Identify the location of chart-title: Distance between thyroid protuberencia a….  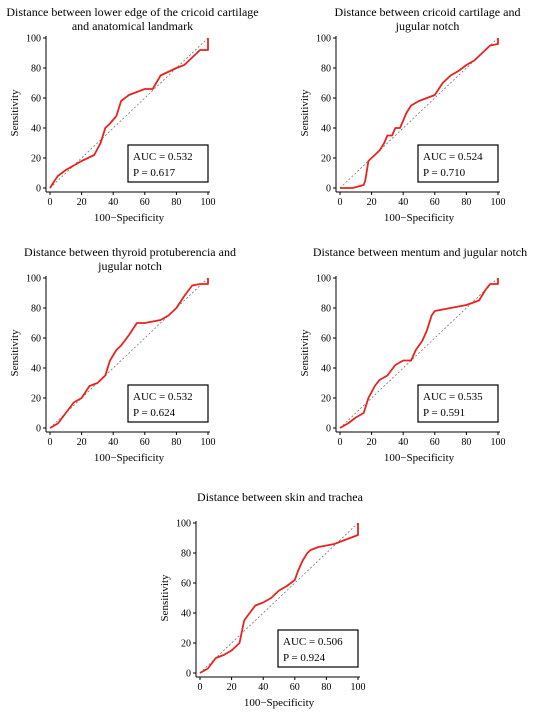
(130, 259).